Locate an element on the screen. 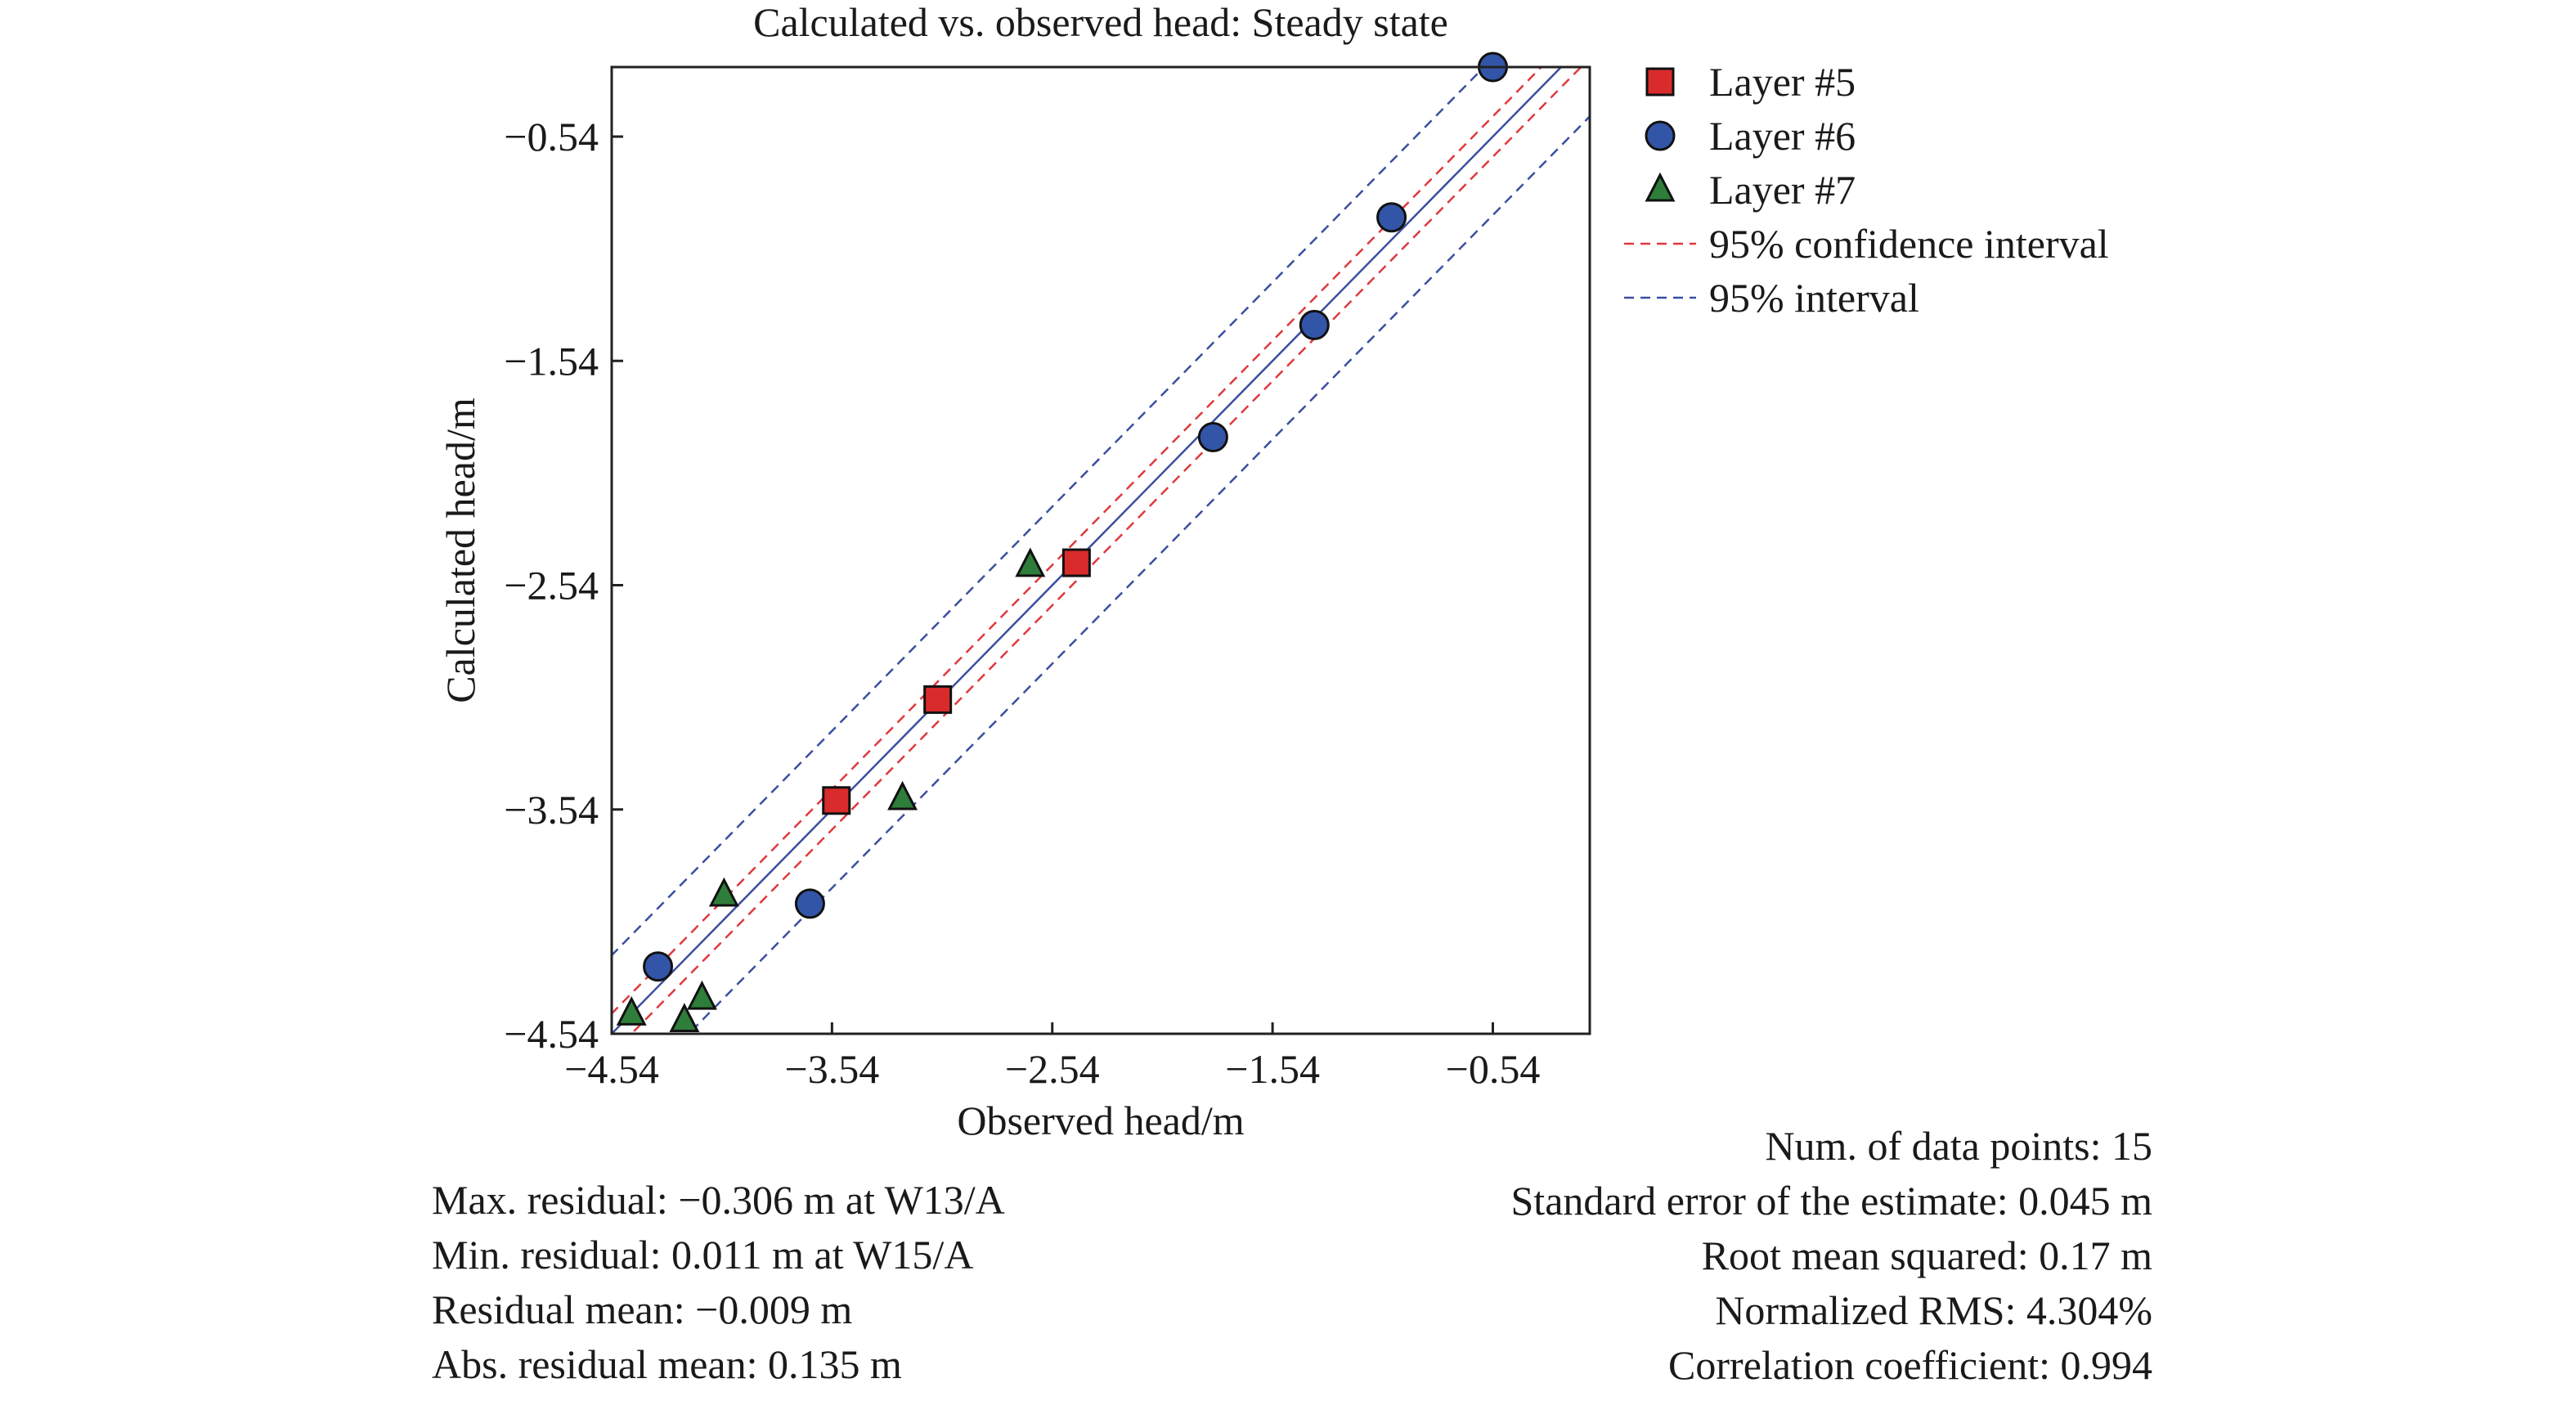  correlation-coefficient: Correlation coefficient: 0.994 is located at coordinates (1910, 1365).